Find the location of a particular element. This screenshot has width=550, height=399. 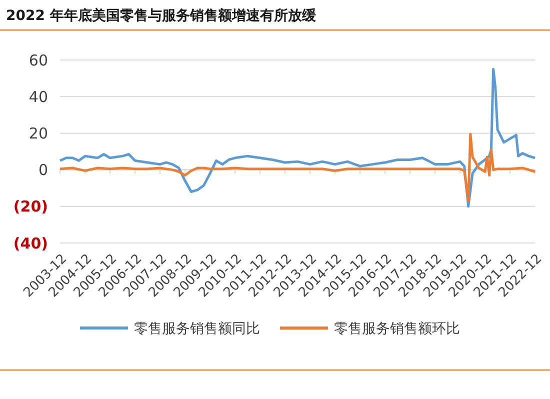

legend-label: 零售服务销售额环比 is located at coordinates (397, 328).